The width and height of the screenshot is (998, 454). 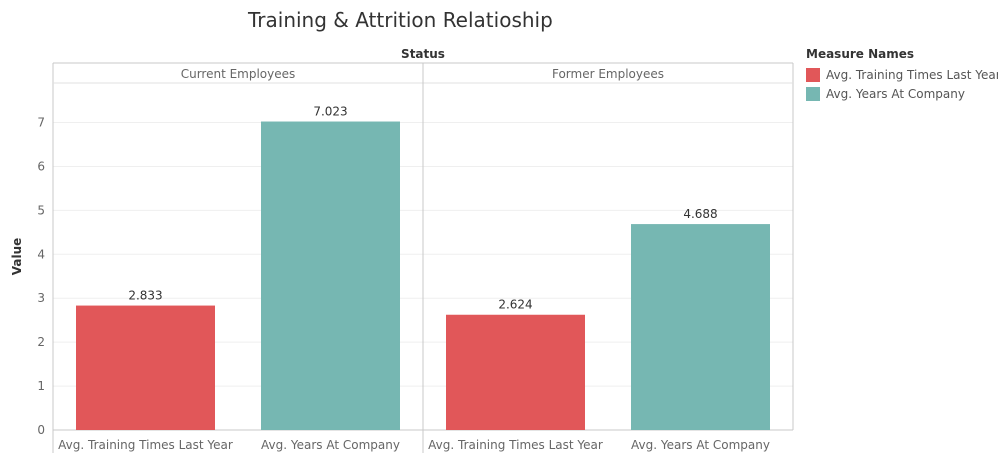 What do you see at coordinates (238, 74) in the screenshot?
I see `panel-header-0: Current Employees` at bounding box center [238, 74].